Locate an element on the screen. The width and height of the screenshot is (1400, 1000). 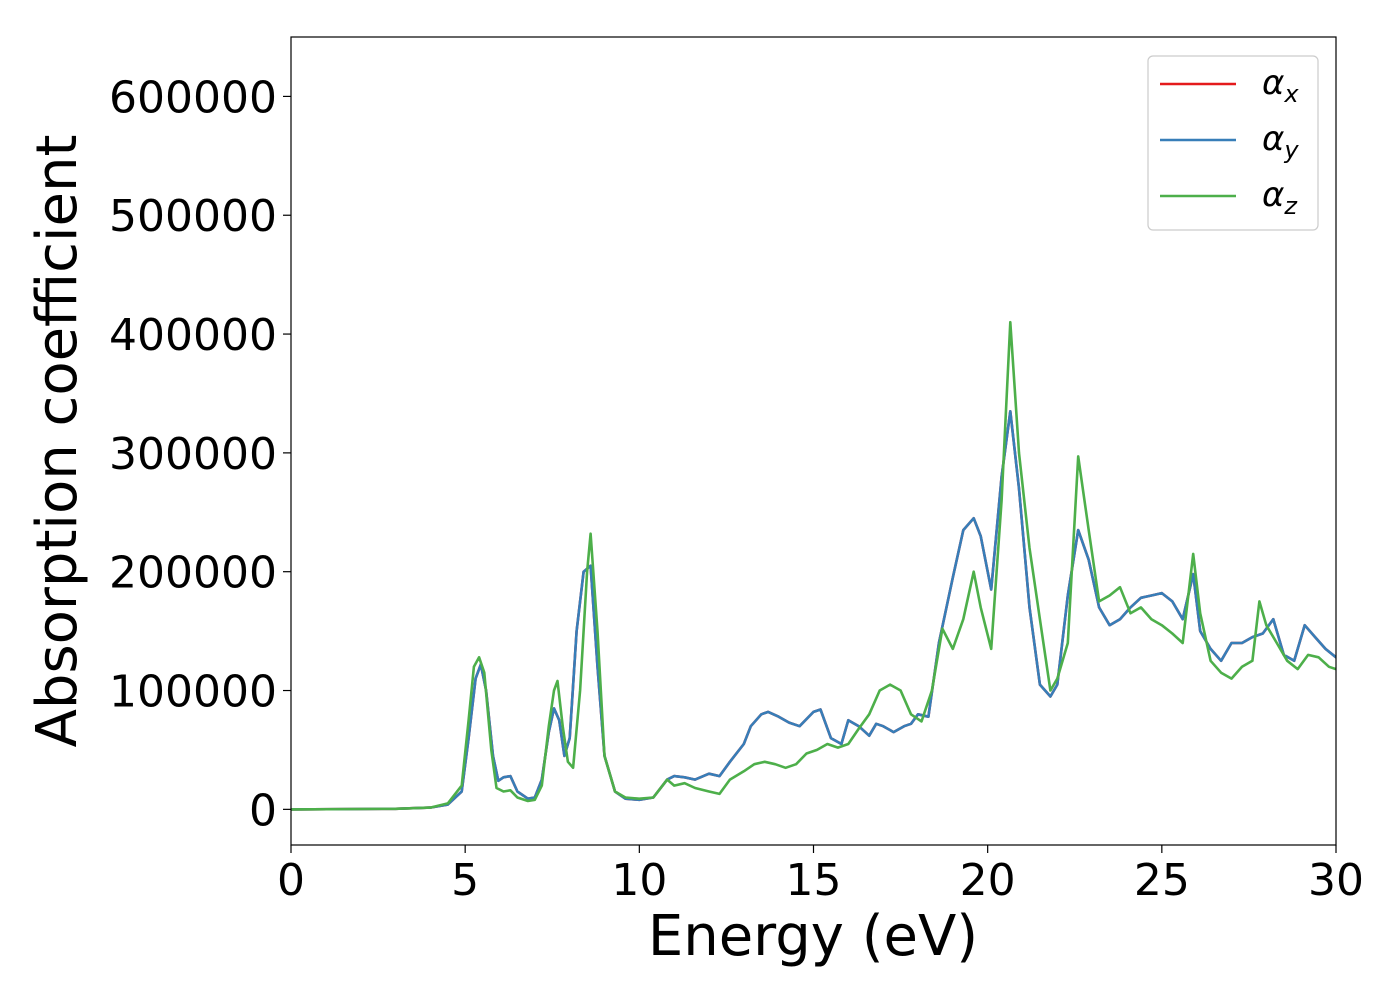
y-tick-label: 300000 is located at coordinates (193, 454).